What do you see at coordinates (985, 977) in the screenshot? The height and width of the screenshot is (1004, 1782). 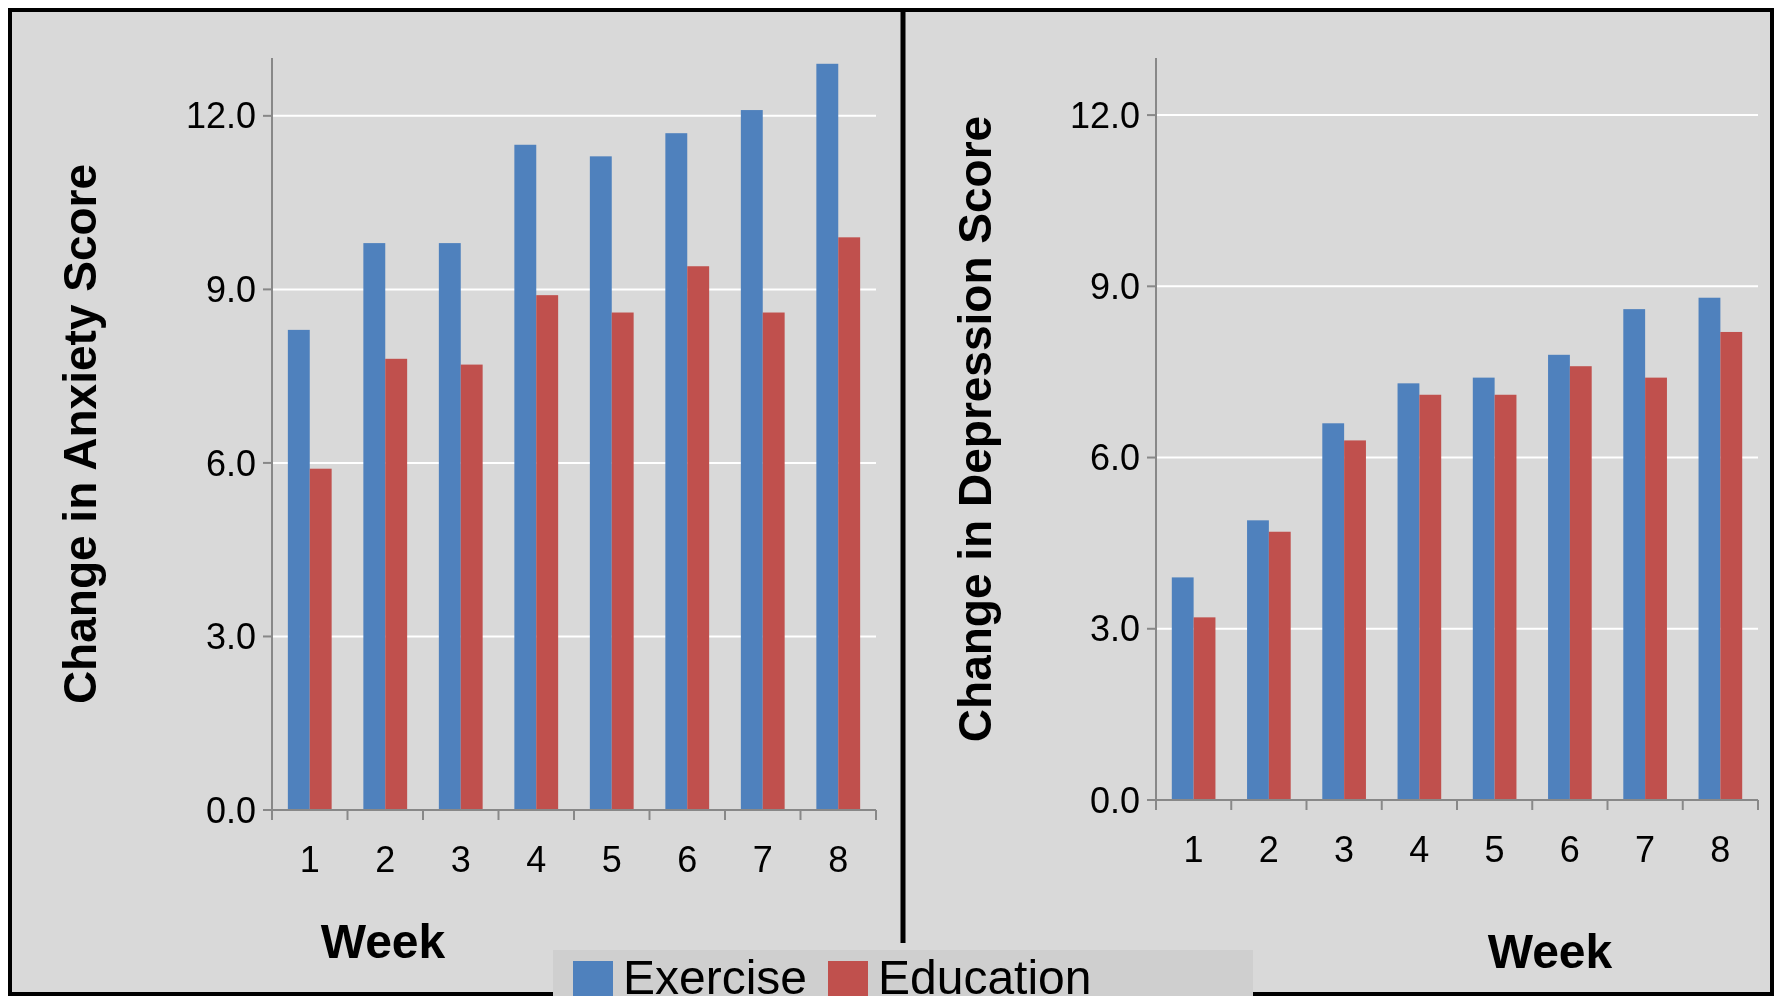 I see `legend-label: Education` at bounding box center [985, 977].